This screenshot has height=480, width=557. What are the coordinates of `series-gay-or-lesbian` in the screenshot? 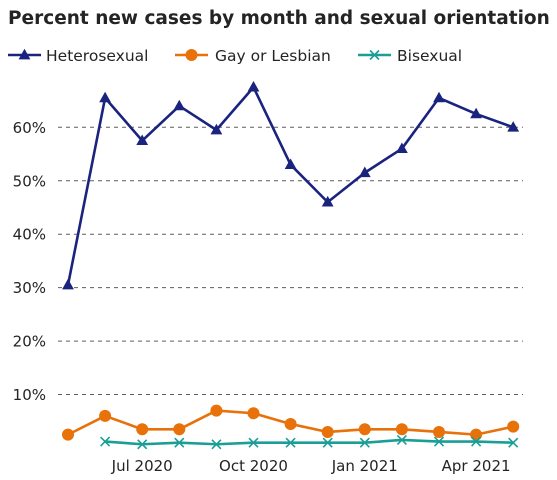 It's located at (291, 422).